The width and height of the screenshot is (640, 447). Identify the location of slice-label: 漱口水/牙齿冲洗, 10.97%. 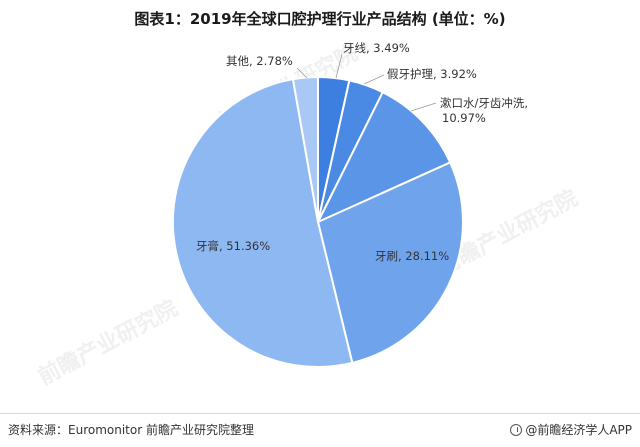
(484, 110).